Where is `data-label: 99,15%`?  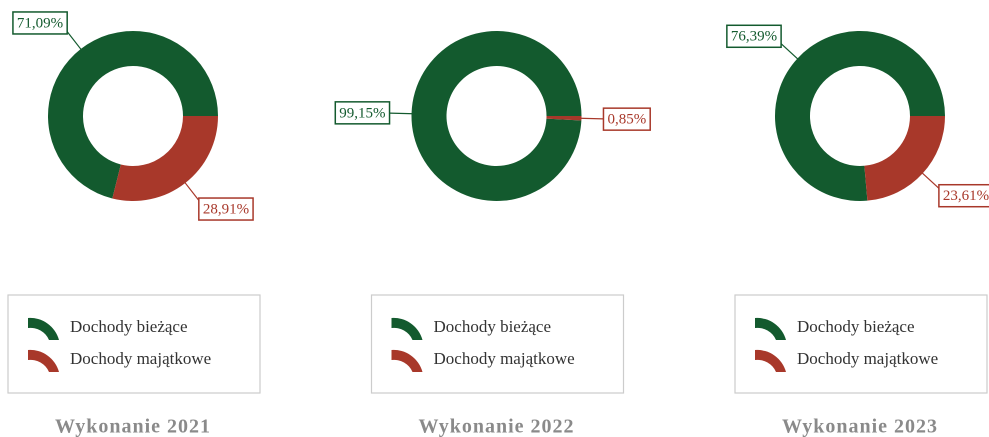 data-label: 99,15% is located at coordinates (362, 113).